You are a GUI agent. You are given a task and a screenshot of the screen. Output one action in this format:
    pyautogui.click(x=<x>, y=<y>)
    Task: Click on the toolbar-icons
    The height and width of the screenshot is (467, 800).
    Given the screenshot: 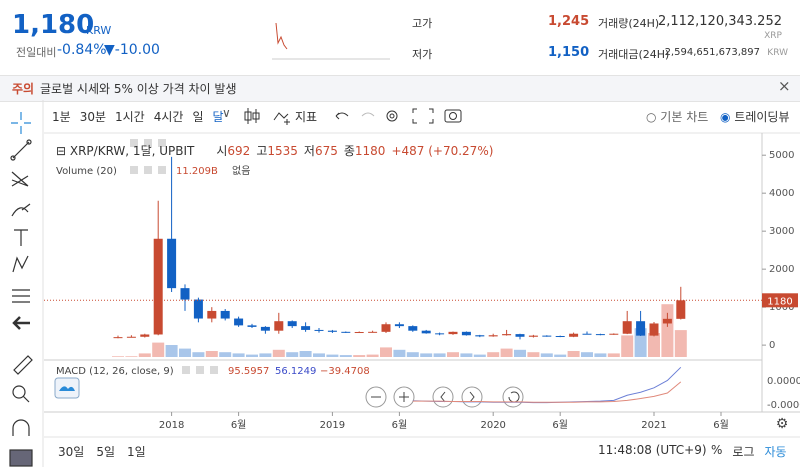 What is the action you would take?
    pyautogui.click(x=353, y=116)
    